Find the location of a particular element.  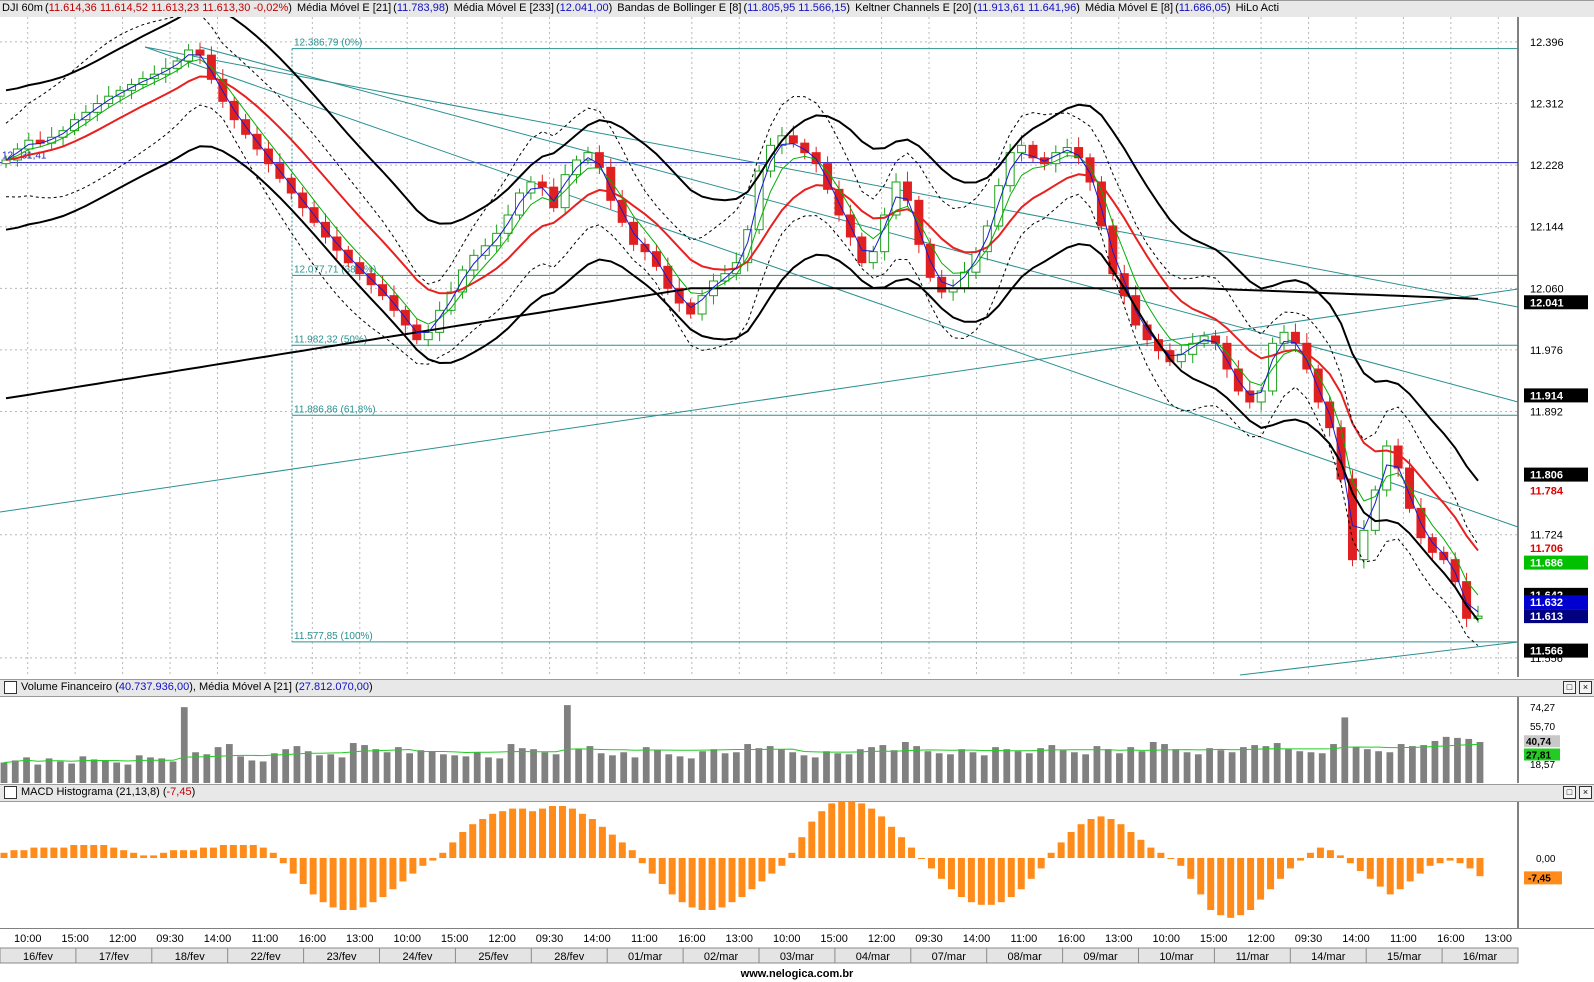

volume-axis-tick: 18,57 is located at coordinates (1542, 765).